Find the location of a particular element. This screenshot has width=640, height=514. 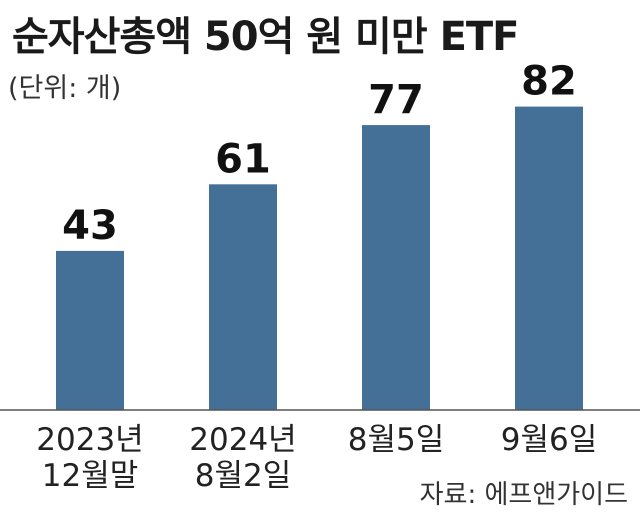

source-note: 자료: 에프앤가이드 is located at coordinates (523, 495).